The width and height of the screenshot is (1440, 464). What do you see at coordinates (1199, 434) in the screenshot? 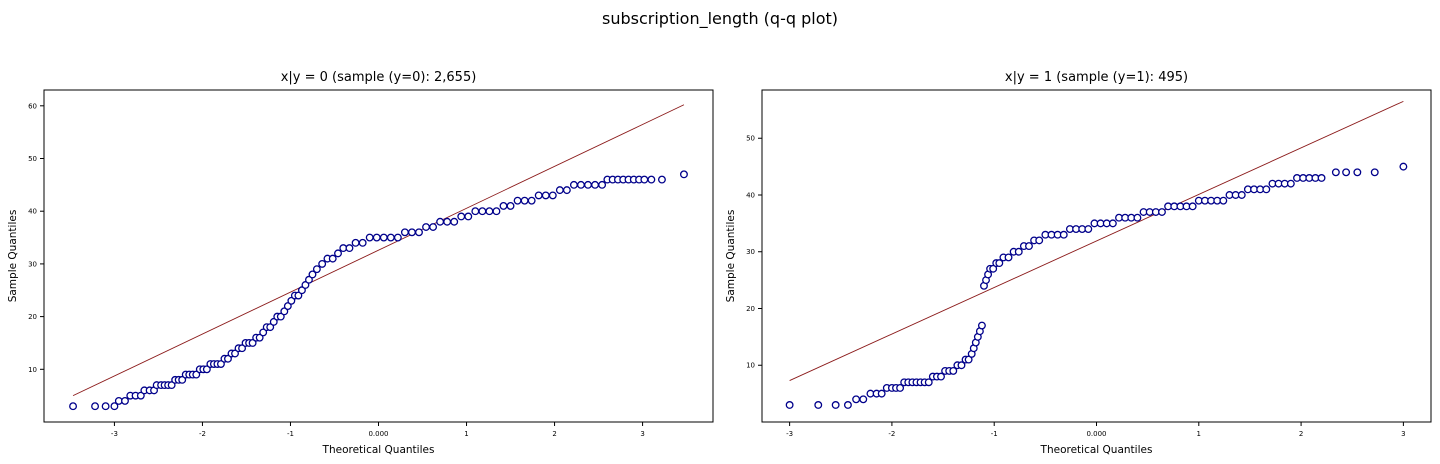
I see `x-tick-label: 1` at bounding box center [1199, 434].